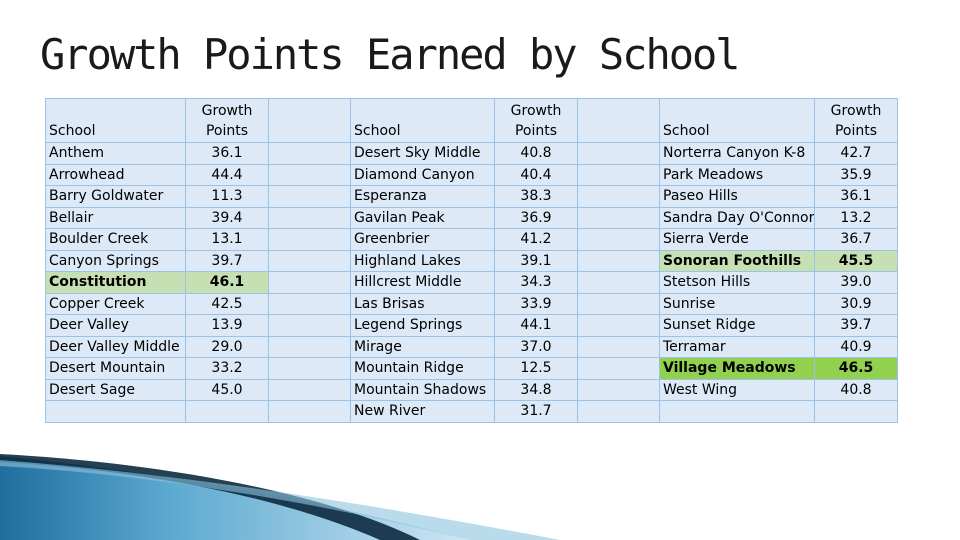 The height and width of the screenshot is (540, 960). I want to click on growth-points-value: 31.7, so click(536, 411).